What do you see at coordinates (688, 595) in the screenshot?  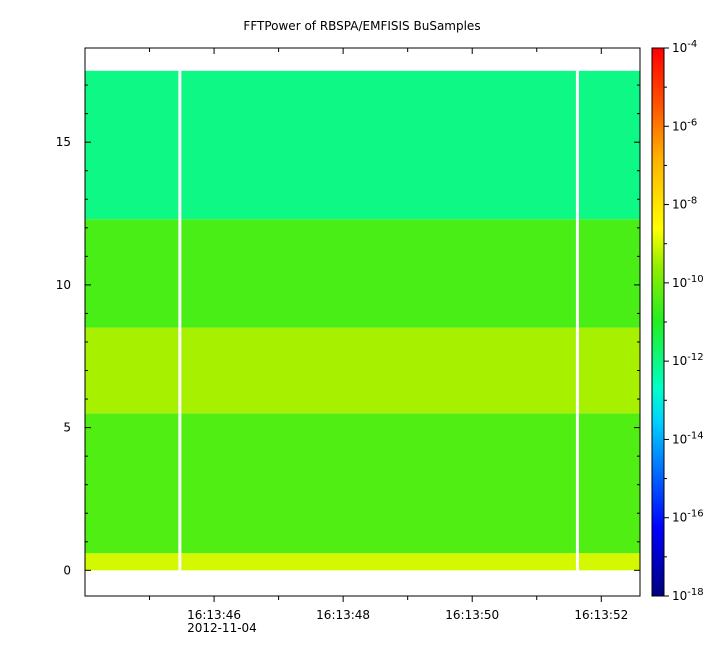 I see `colorbar-tick-label: 10⁻¹⁸` at bounding box center [688, 595].